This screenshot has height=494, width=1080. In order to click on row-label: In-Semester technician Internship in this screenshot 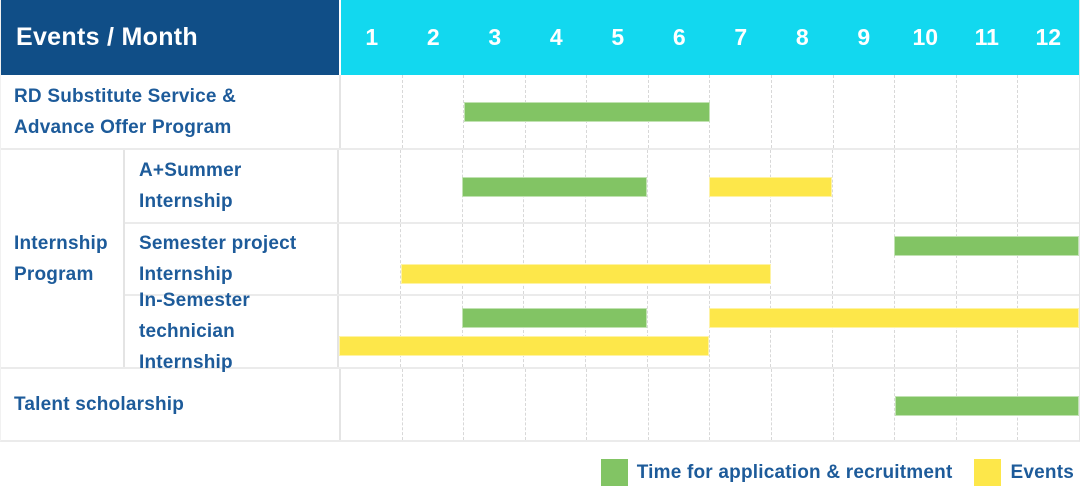, I will do `click(232, 331)`.